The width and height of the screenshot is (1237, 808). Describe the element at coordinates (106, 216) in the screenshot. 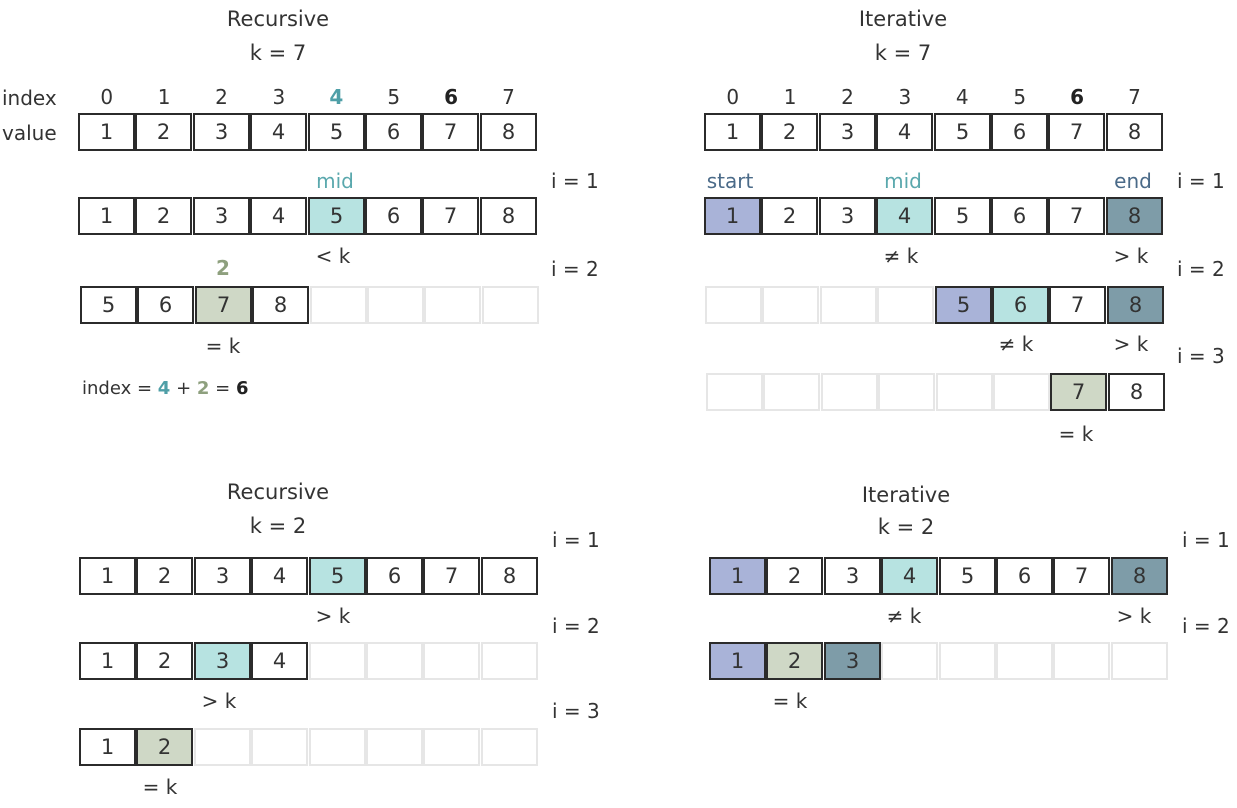

I see `rec7_row1b-cell-0: 1` at that location.